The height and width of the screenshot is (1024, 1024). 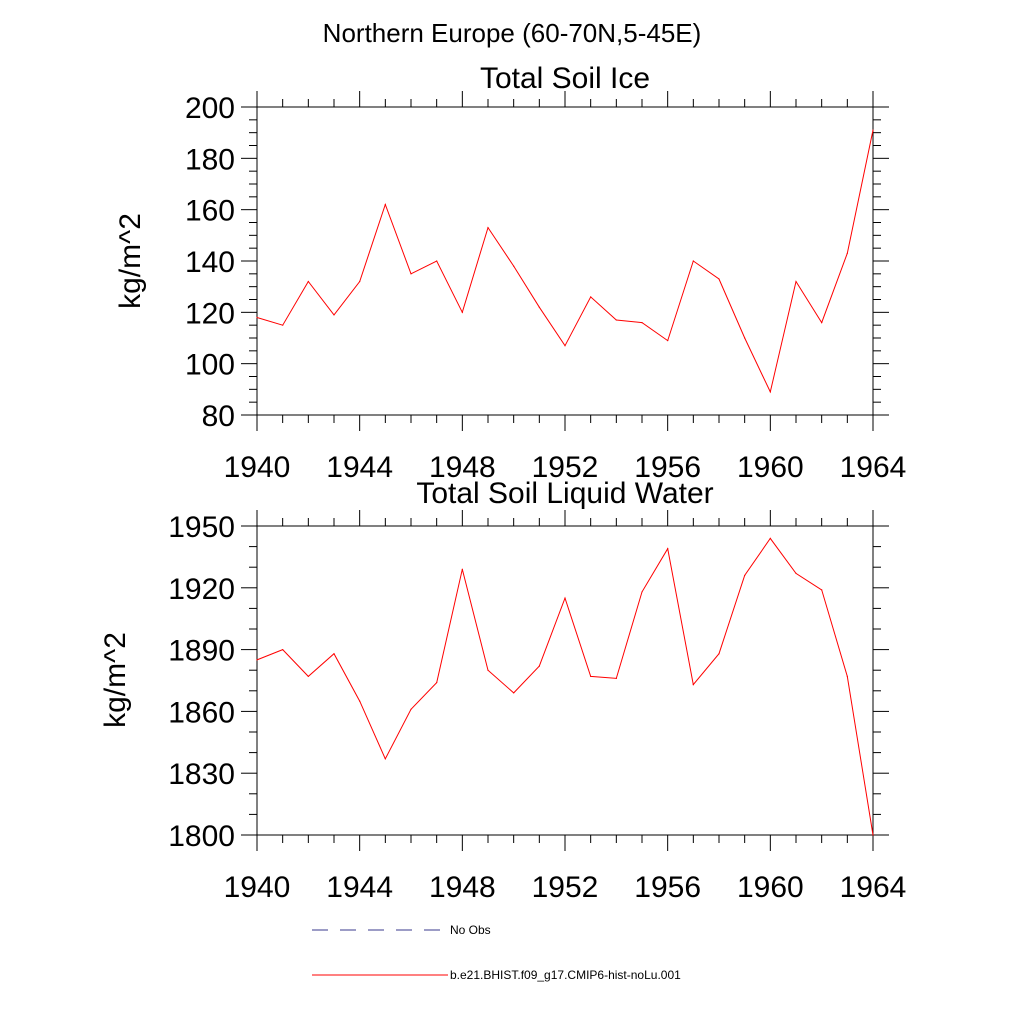 I want to click on y-tick-label: 200, so click(x=210, y=108).